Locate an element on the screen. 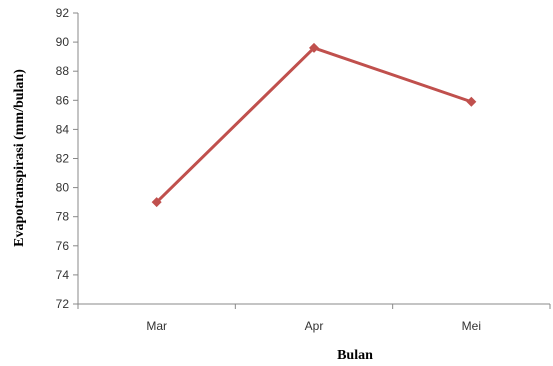 Image resolution: width=553 pixels, height=366 pixels. x-tick-label: Mar is located at coordinates (156, 326).